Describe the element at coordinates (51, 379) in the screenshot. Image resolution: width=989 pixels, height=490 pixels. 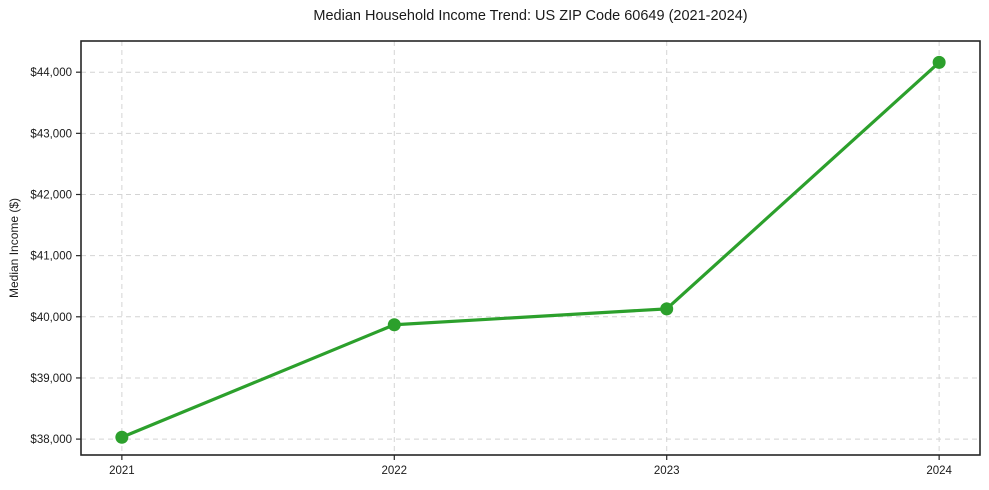
I see `y-tick-label: $39,000` at that location.